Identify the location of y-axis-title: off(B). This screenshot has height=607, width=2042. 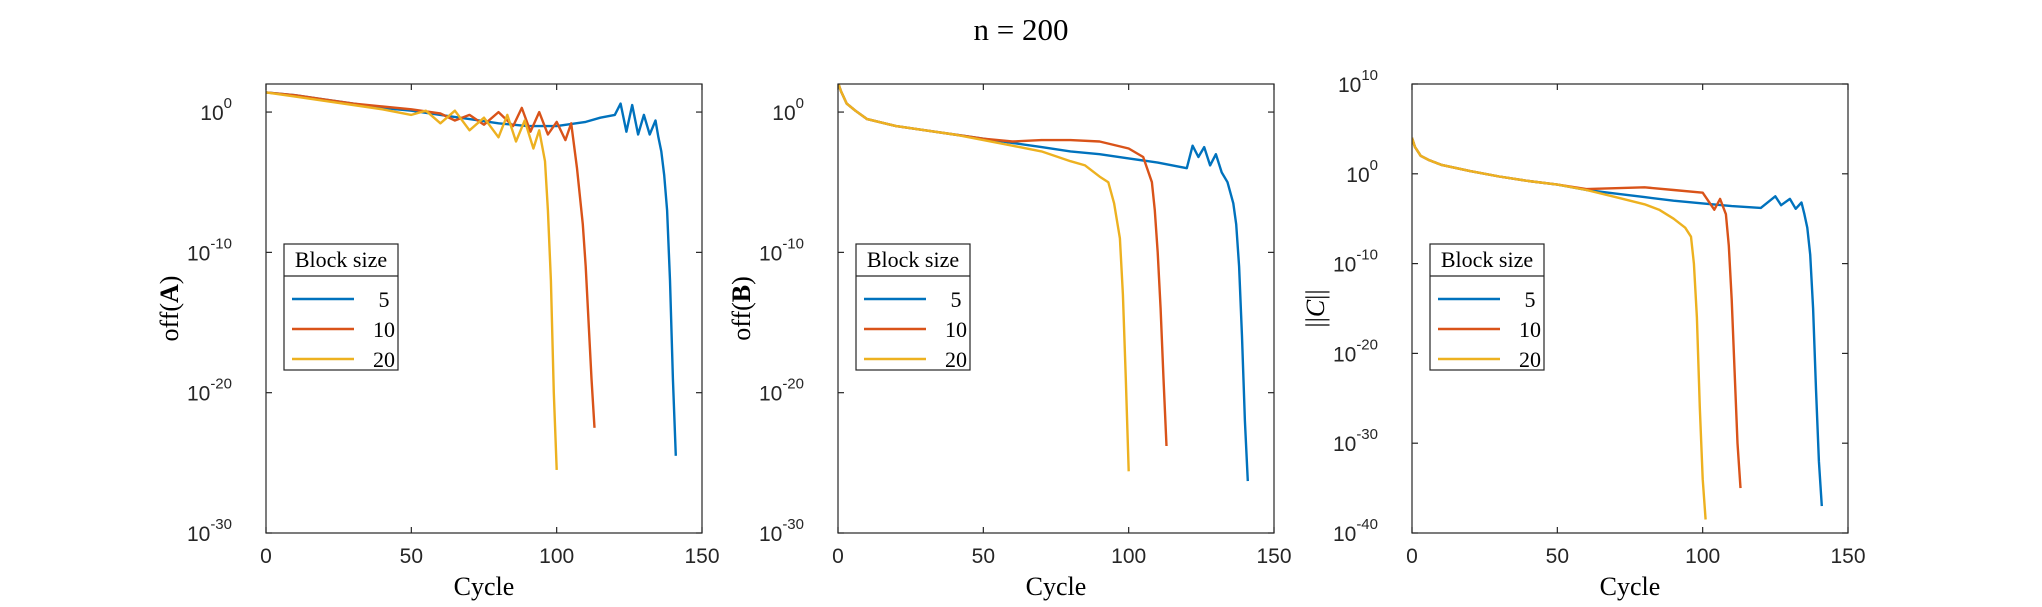
(741, 308).